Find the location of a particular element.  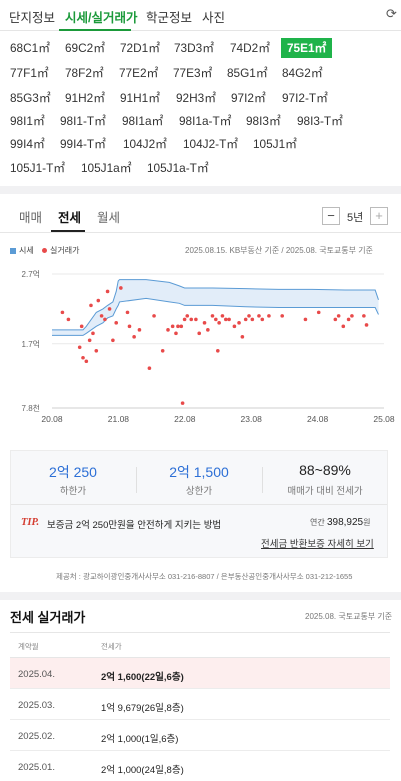

period-minus-button: − is located at coordinates (331, 216).